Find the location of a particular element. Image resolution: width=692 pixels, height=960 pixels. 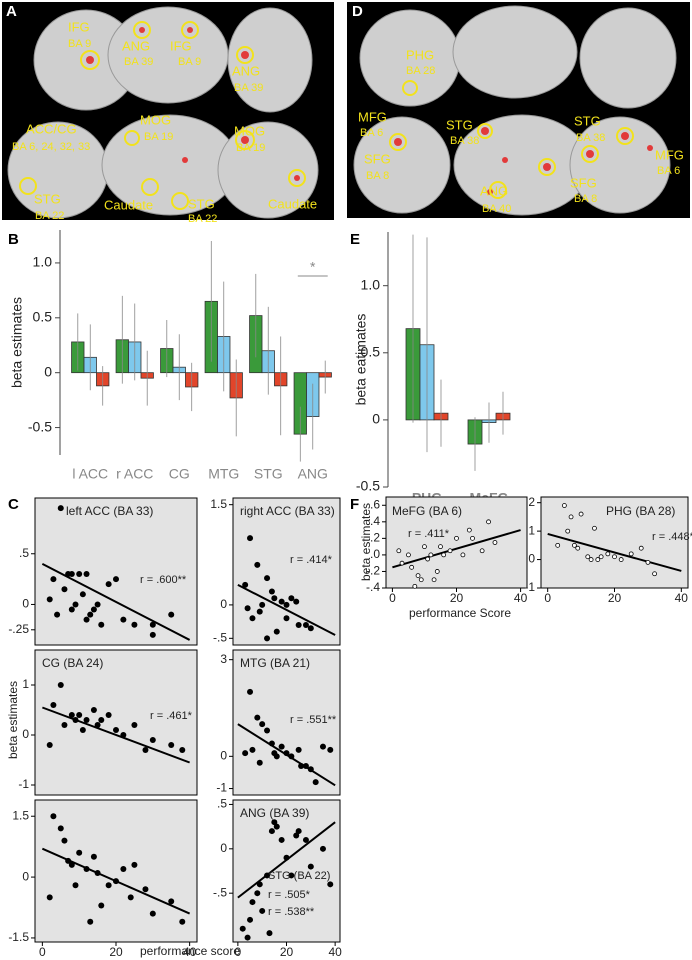

region-label: STG is located at coordinates (587, 120).